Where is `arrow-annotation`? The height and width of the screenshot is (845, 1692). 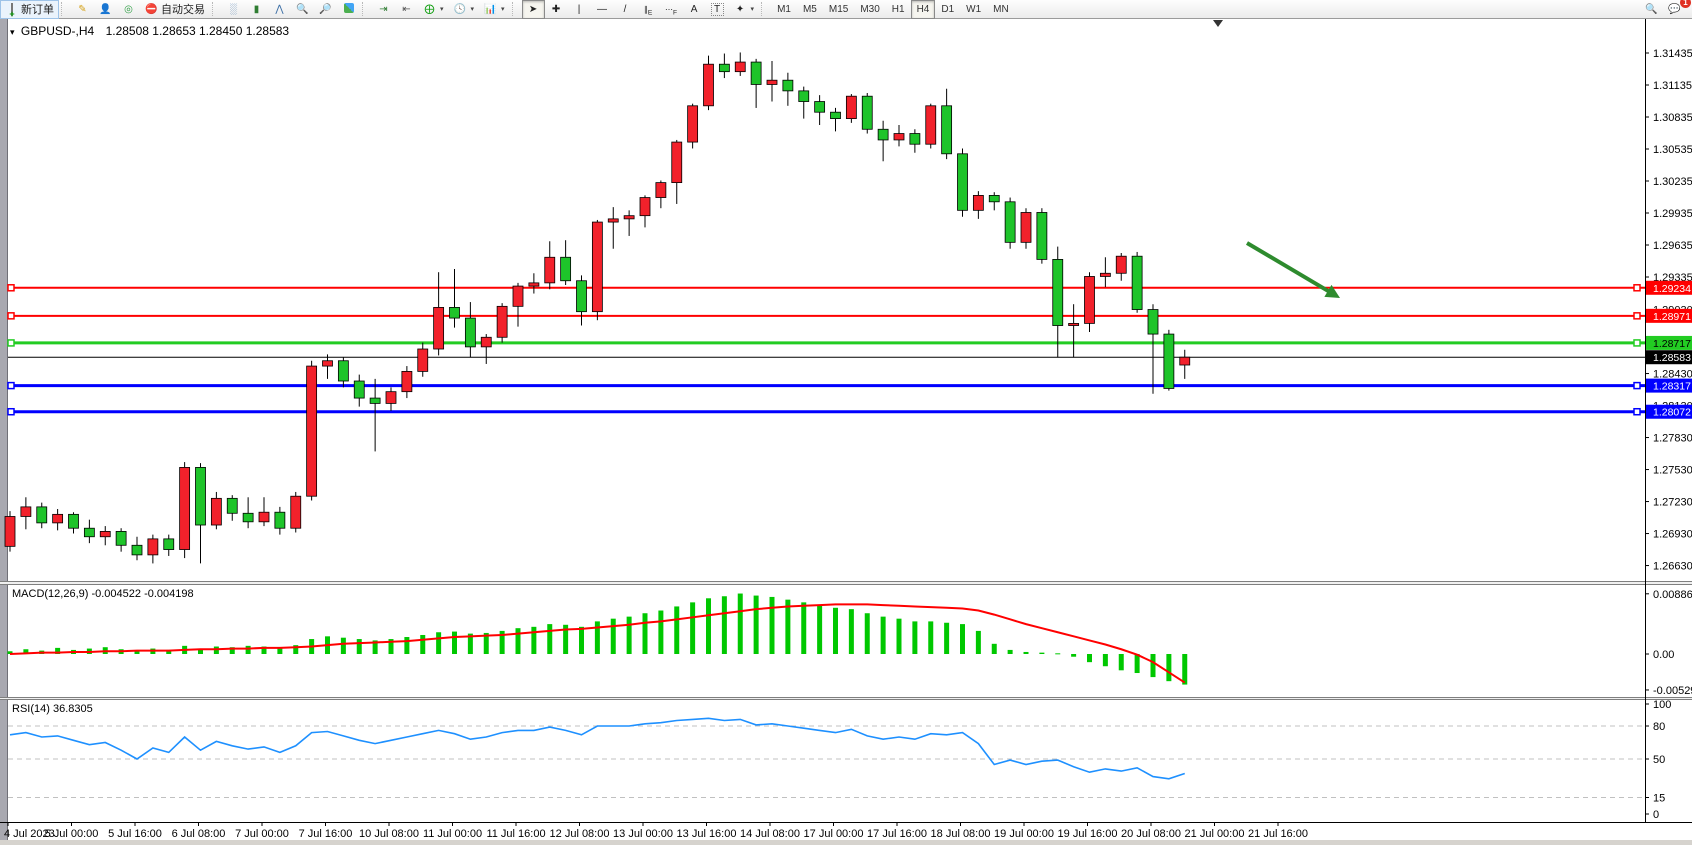 arrow-annotation is located at coordinates (1290, 268).